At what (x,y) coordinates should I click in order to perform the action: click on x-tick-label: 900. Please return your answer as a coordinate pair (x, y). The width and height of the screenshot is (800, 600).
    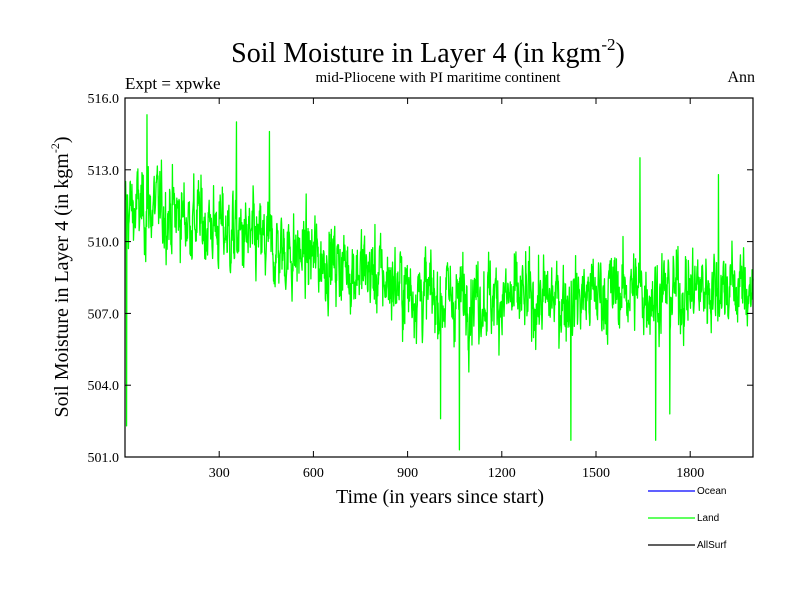
    Looking at the image, I should click on (407, 473).